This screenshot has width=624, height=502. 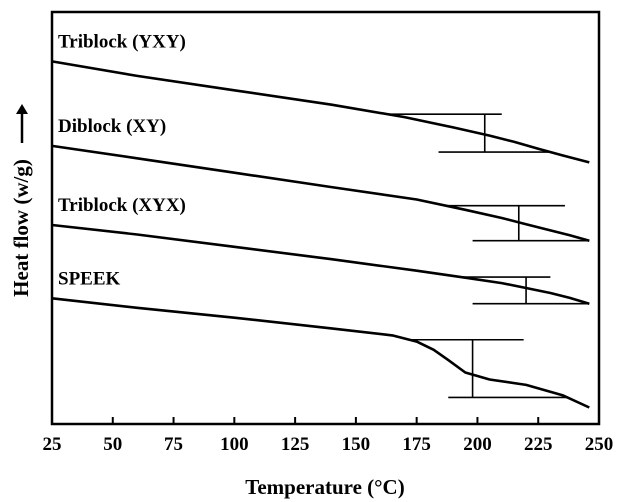 I want to click on series-label: Triblock (YXY), so click(x=122, y=41).